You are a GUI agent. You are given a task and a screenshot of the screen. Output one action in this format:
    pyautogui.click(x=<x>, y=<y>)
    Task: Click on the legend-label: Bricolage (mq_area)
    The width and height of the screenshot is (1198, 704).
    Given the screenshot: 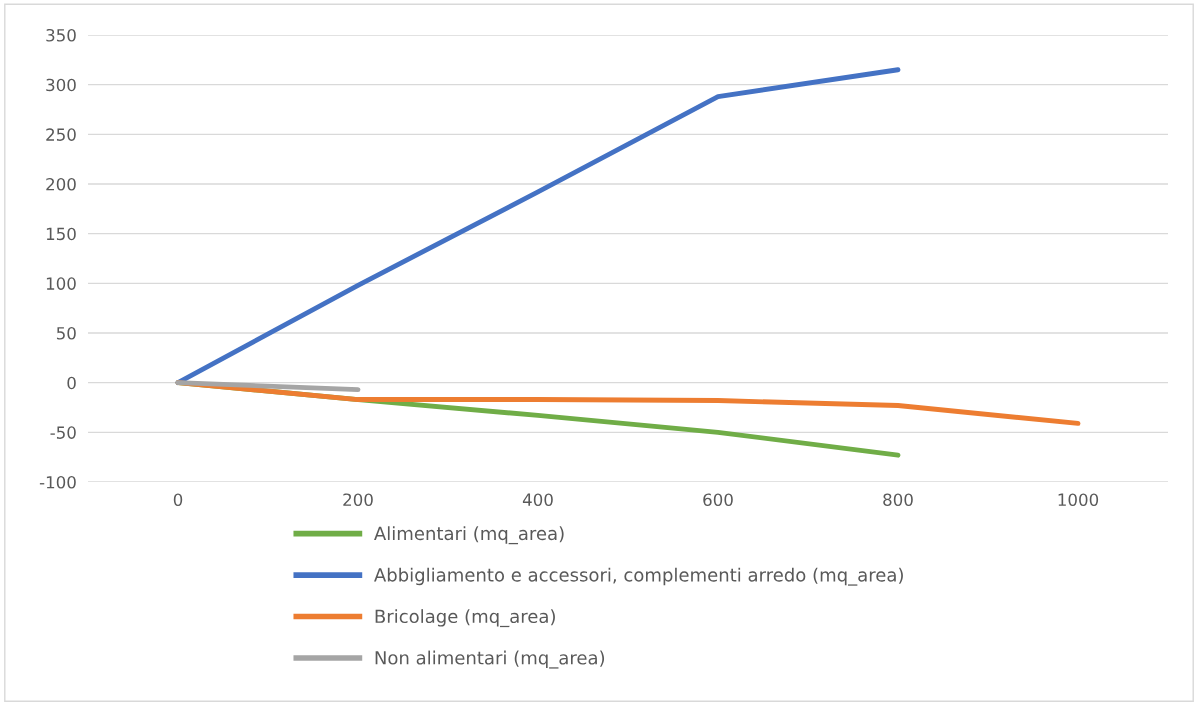 What is the action you would take?
    pyautogui.click(x=465, y=618)
    